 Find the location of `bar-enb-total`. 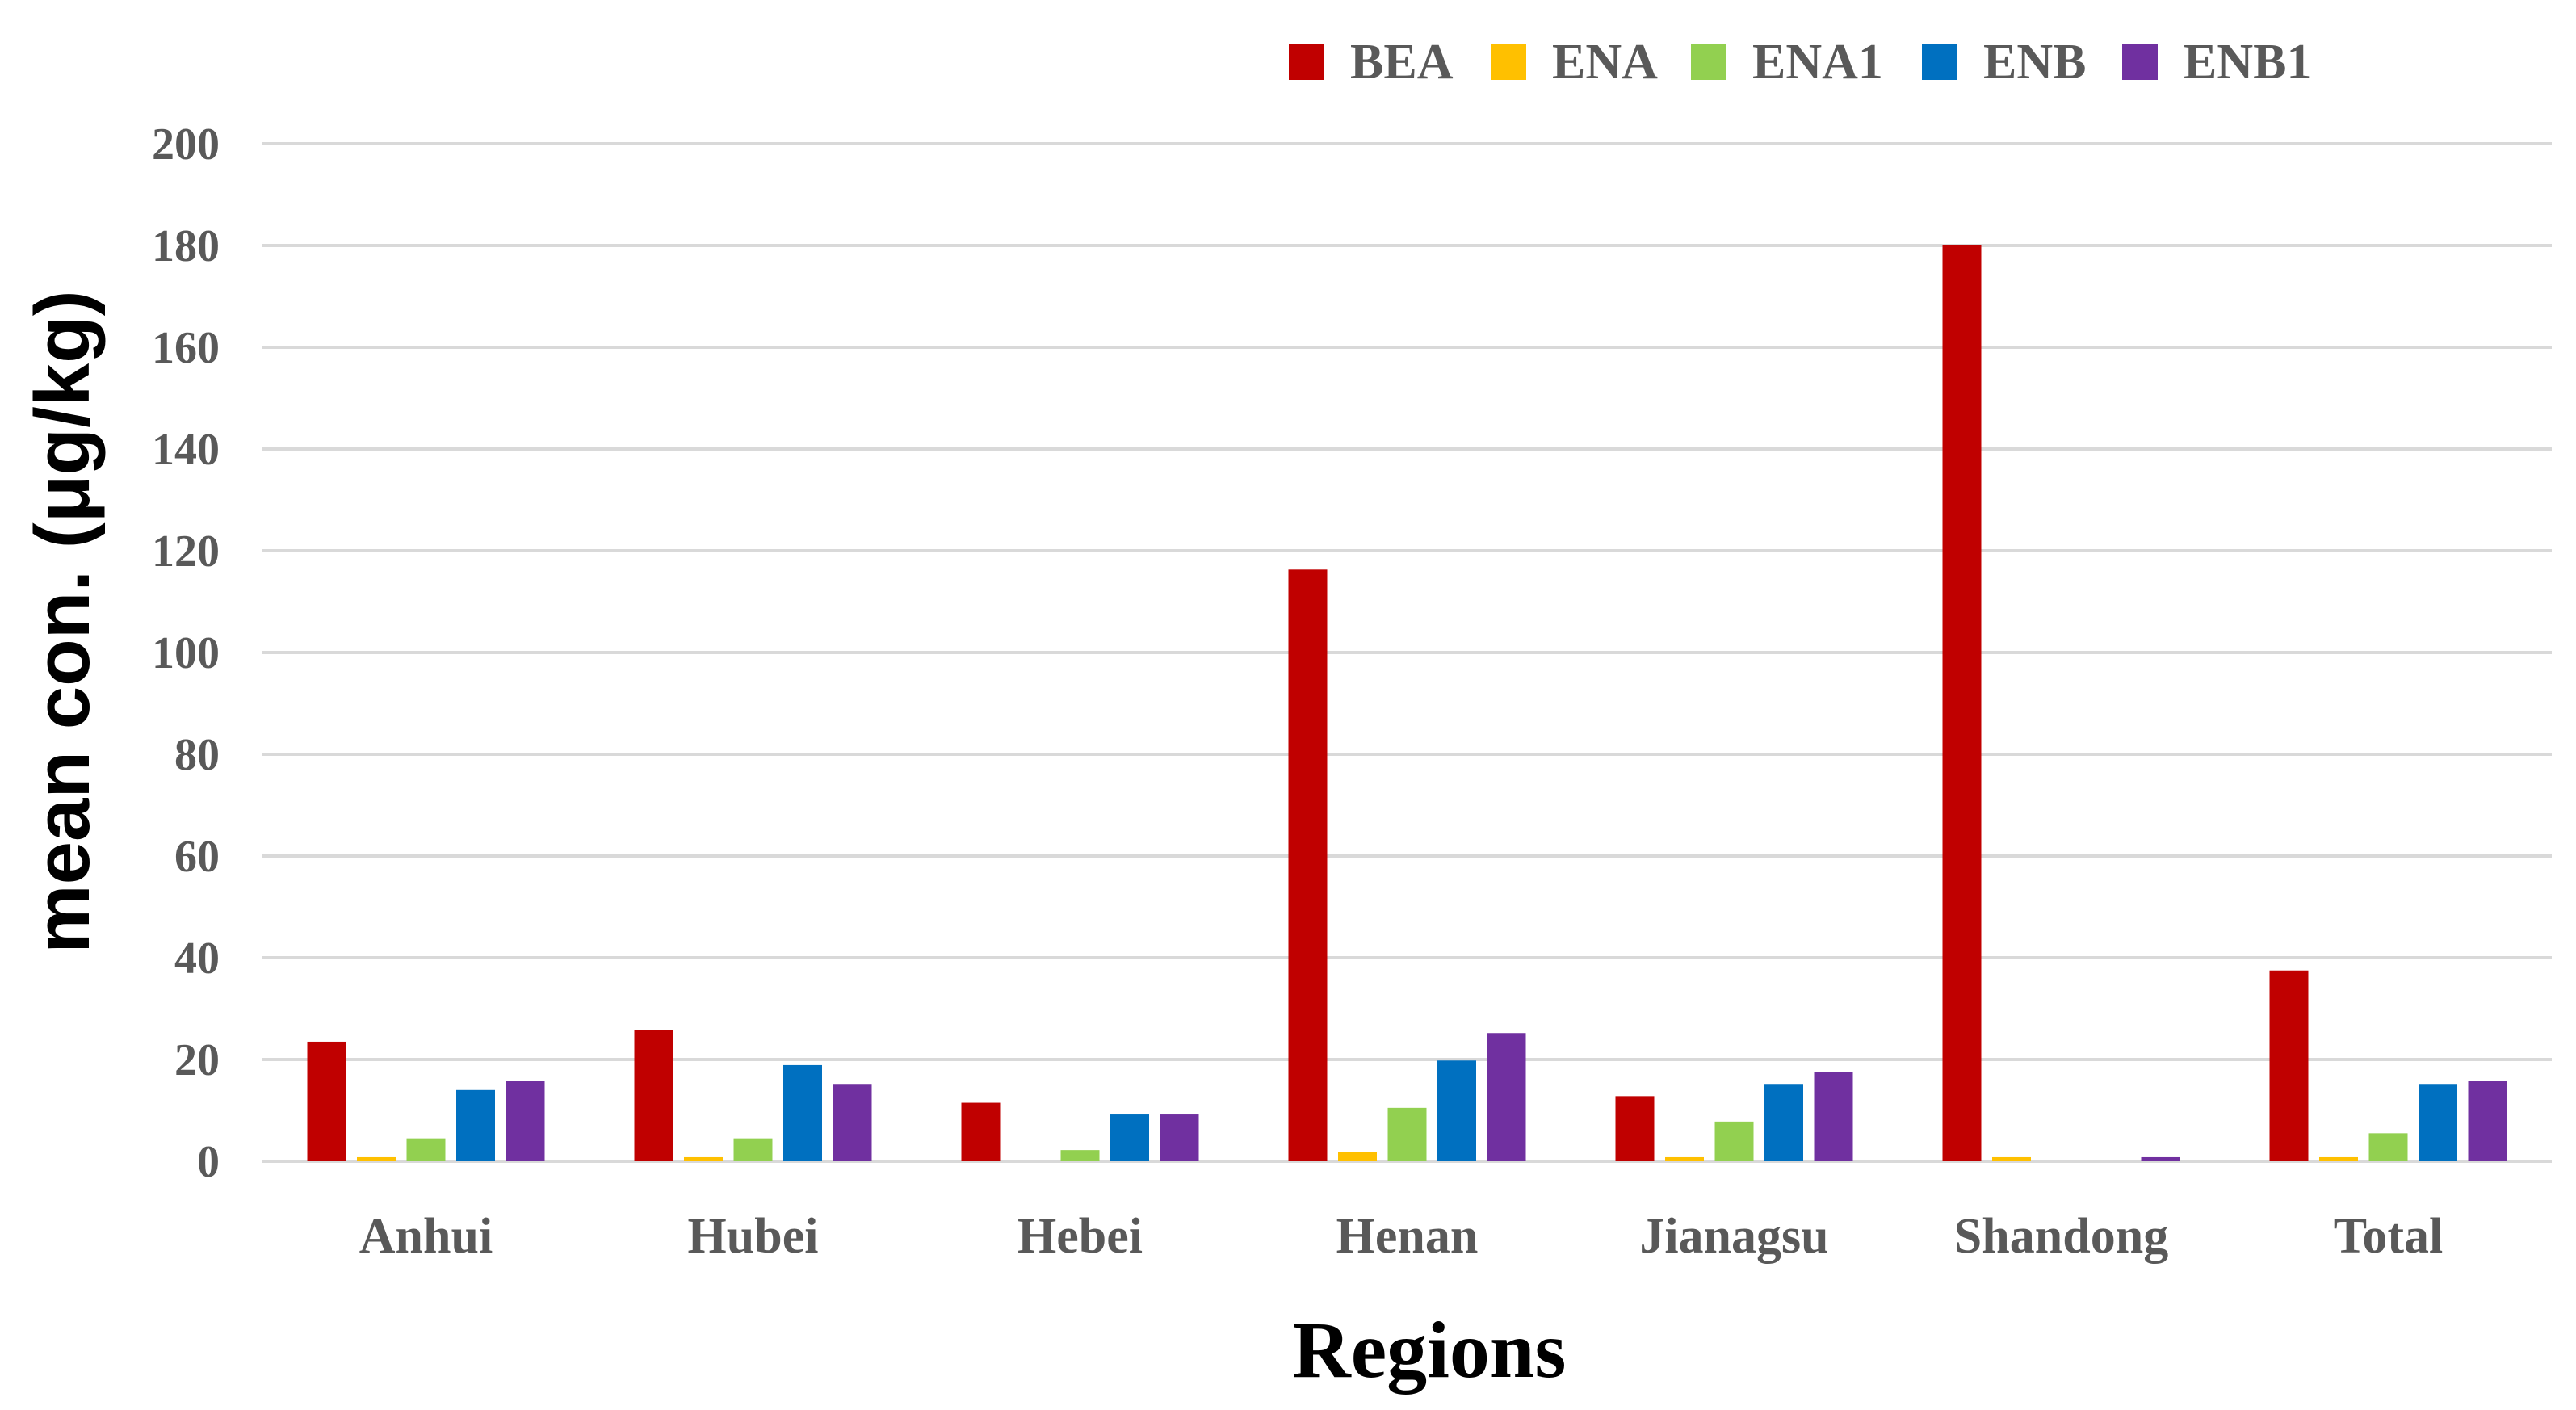

bar-enb-total is located at coordinates (2438, 1122).